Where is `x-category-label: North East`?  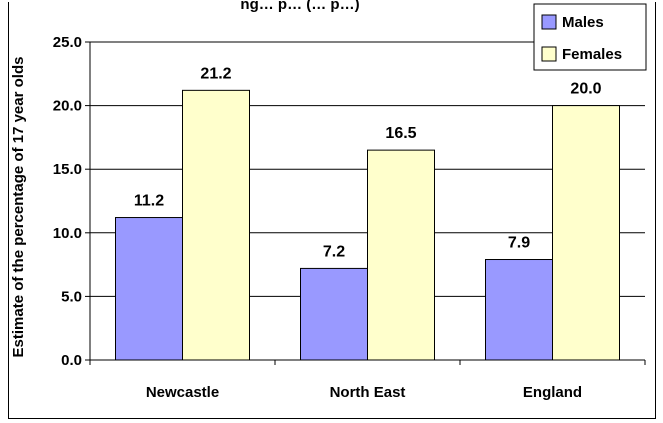
x-category-label: North East is located at coordinates (368, 392).